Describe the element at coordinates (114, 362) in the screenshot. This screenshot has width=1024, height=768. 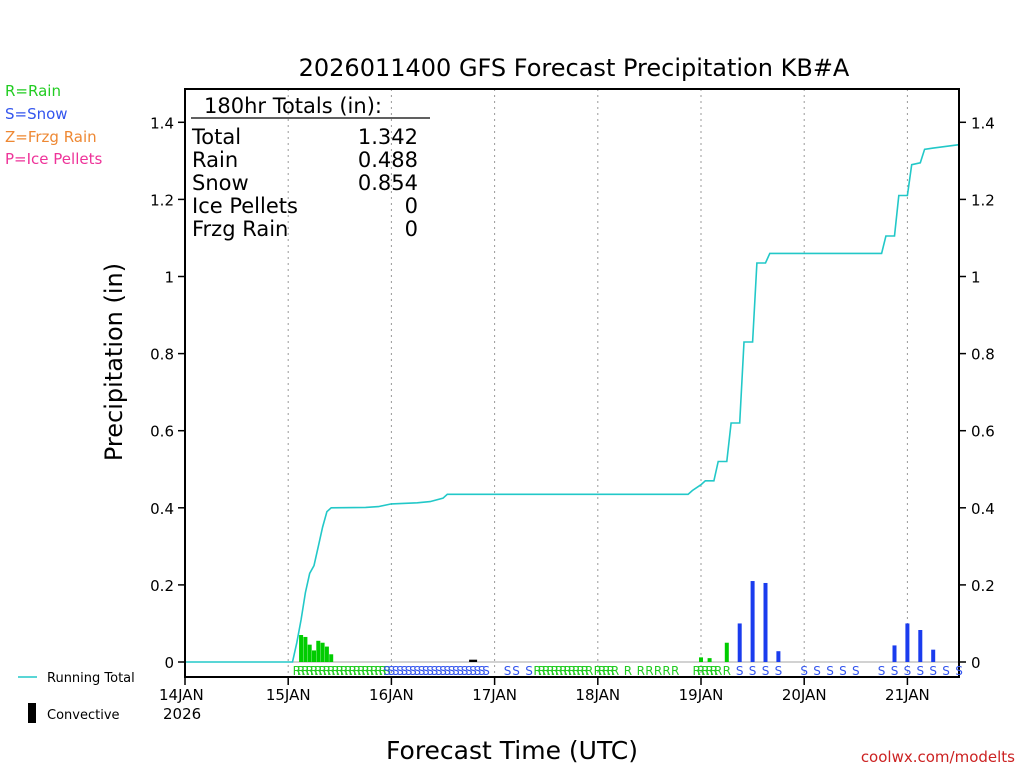
I see `y-axis-label: Precipitation (in)` at that location.